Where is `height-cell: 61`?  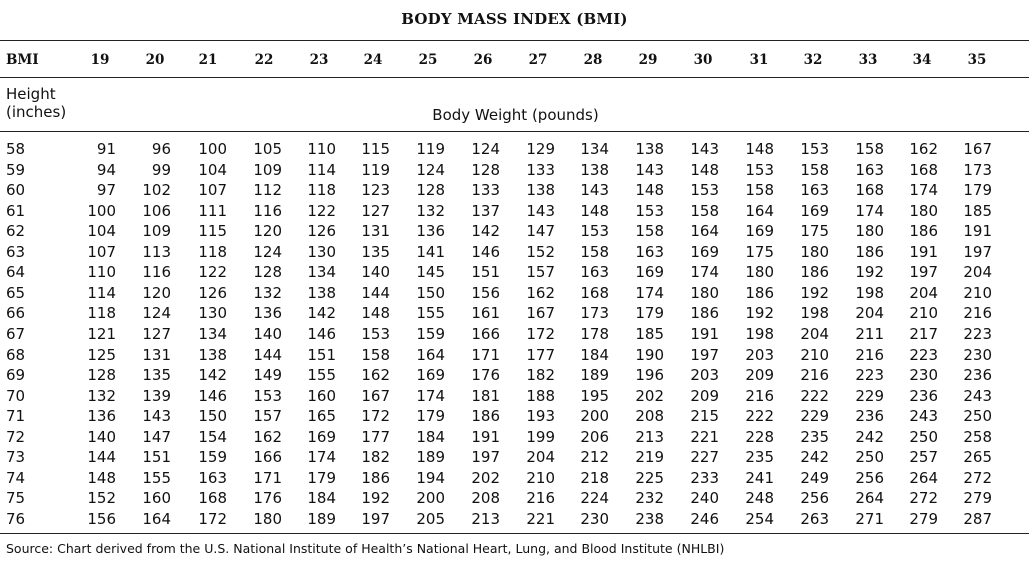 height-cell: 61 is located at coordinates (16, 210).